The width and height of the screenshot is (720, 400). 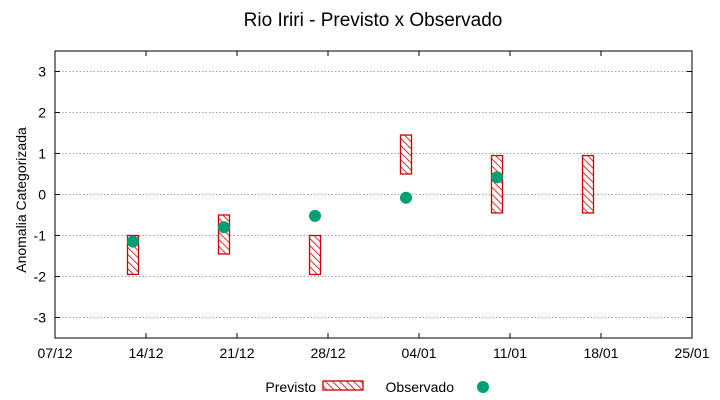 What do you see at coordinates (40, 277) in the screenshot?
I see `y-tick-label: -2` at bounding box center [40, 277].